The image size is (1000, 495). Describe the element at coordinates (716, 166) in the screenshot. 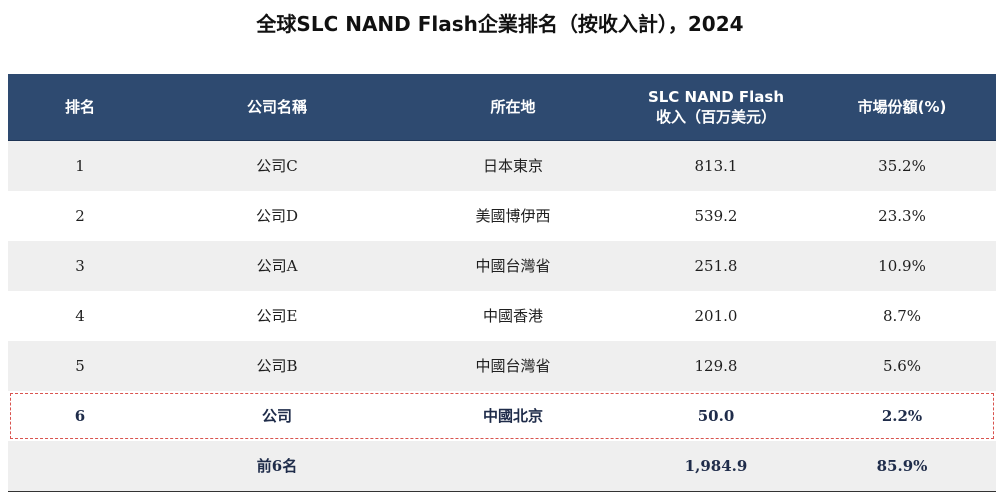

I see `cell-revenue: 813.1` at that location.